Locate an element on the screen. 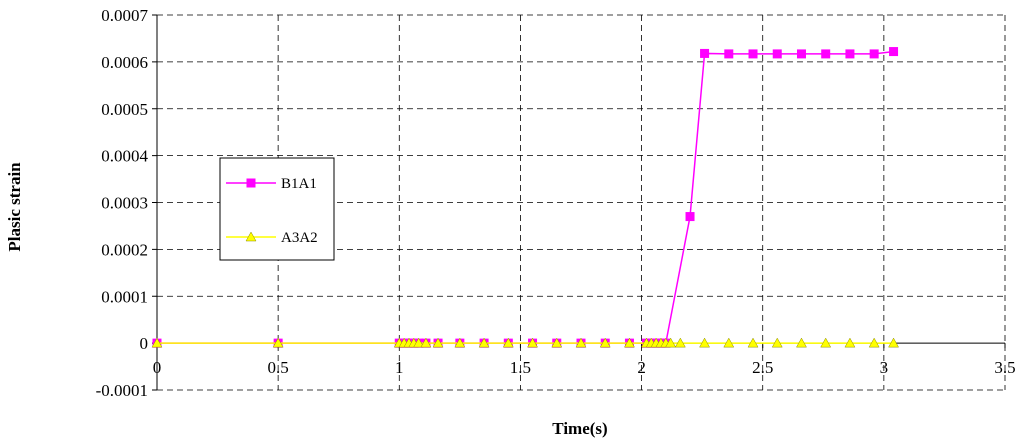 This screenshot has height=444, width=1027. x-tick-label: 2.5 is located at coordinates (762, 367).